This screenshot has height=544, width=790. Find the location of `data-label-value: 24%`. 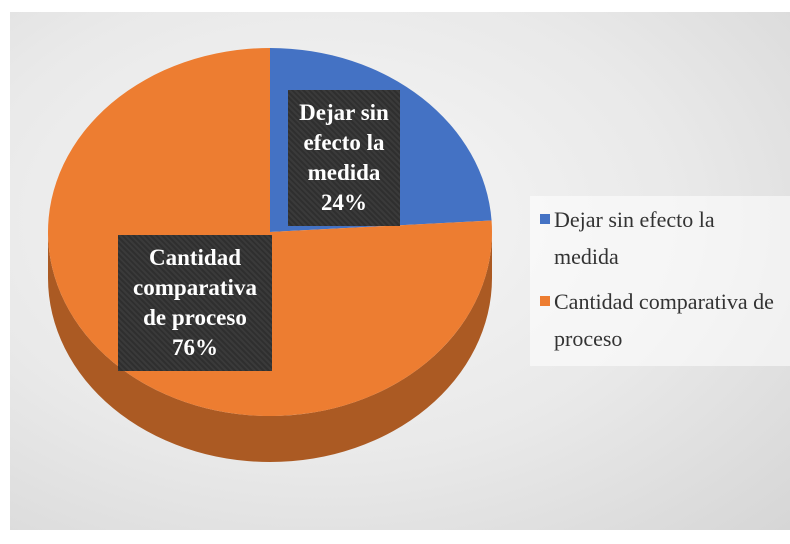

data-label-value: 24% is located at coordinates (344, 202).